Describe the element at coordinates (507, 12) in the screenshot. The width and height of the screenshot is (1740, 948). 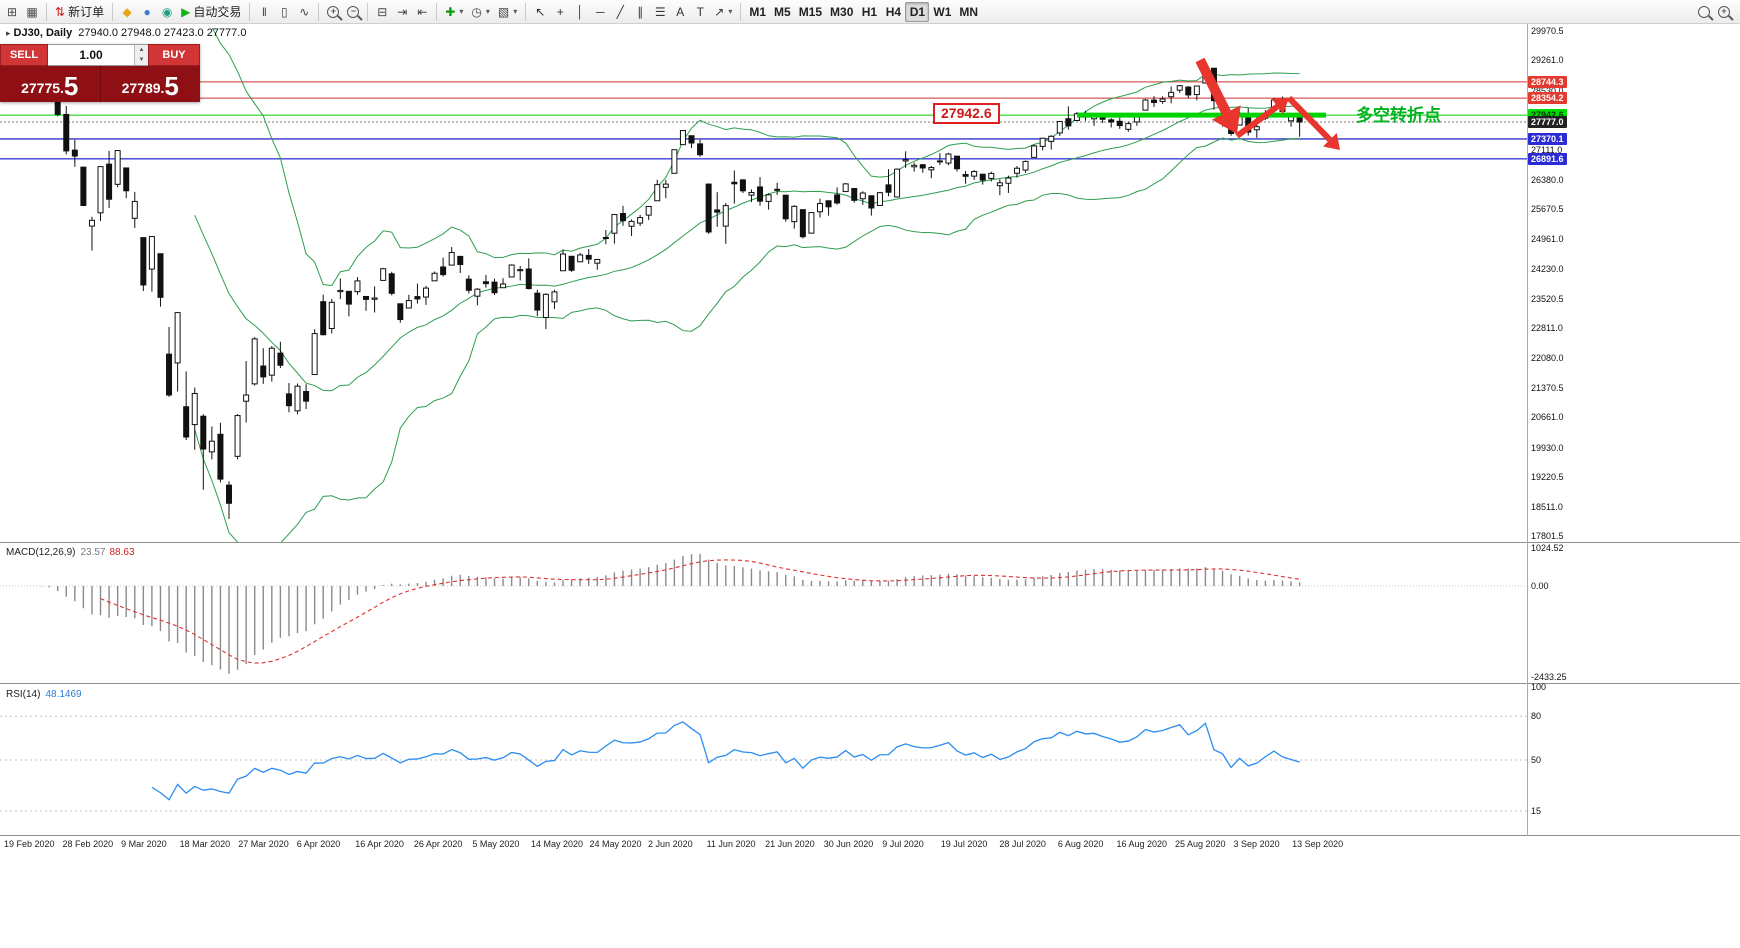
I see `templates-button: ▧ ▾` at that location.